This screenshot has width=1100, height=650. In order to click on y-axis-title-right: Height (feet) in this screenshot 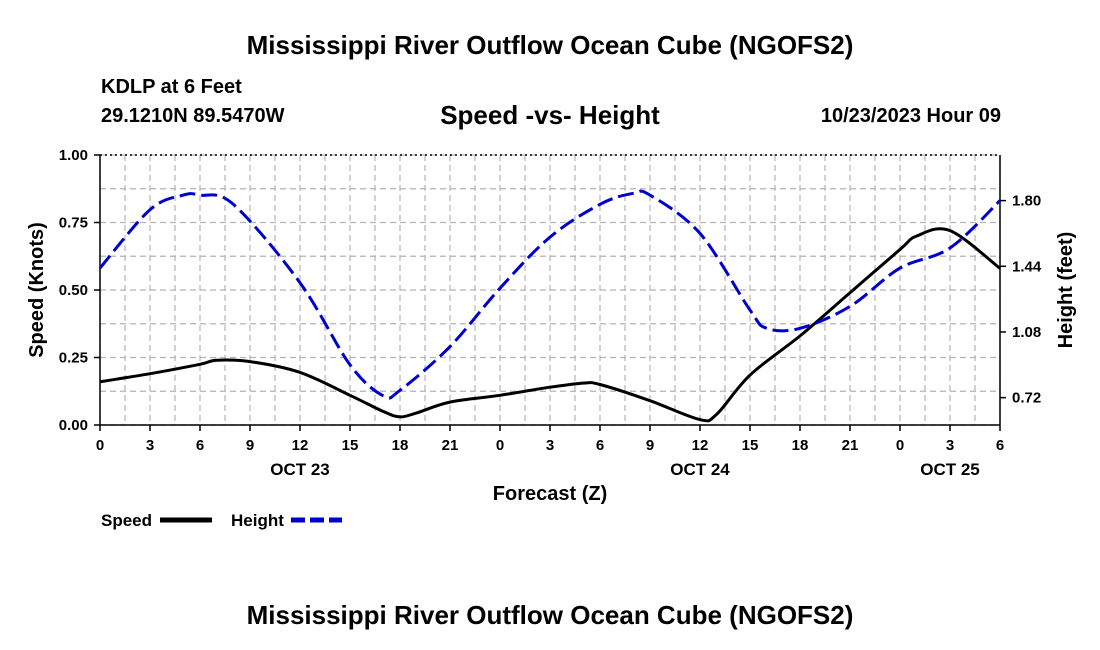, I will do `click(1066, 290)`.